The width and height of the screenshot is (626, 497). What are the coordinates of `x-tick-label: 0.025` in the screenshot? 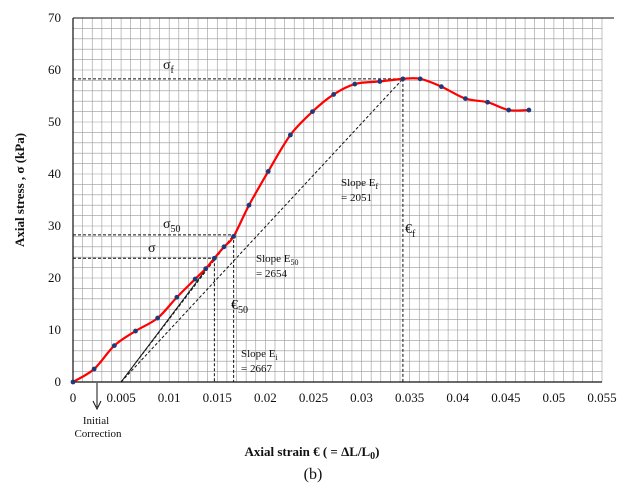 It's located at (313, 397).